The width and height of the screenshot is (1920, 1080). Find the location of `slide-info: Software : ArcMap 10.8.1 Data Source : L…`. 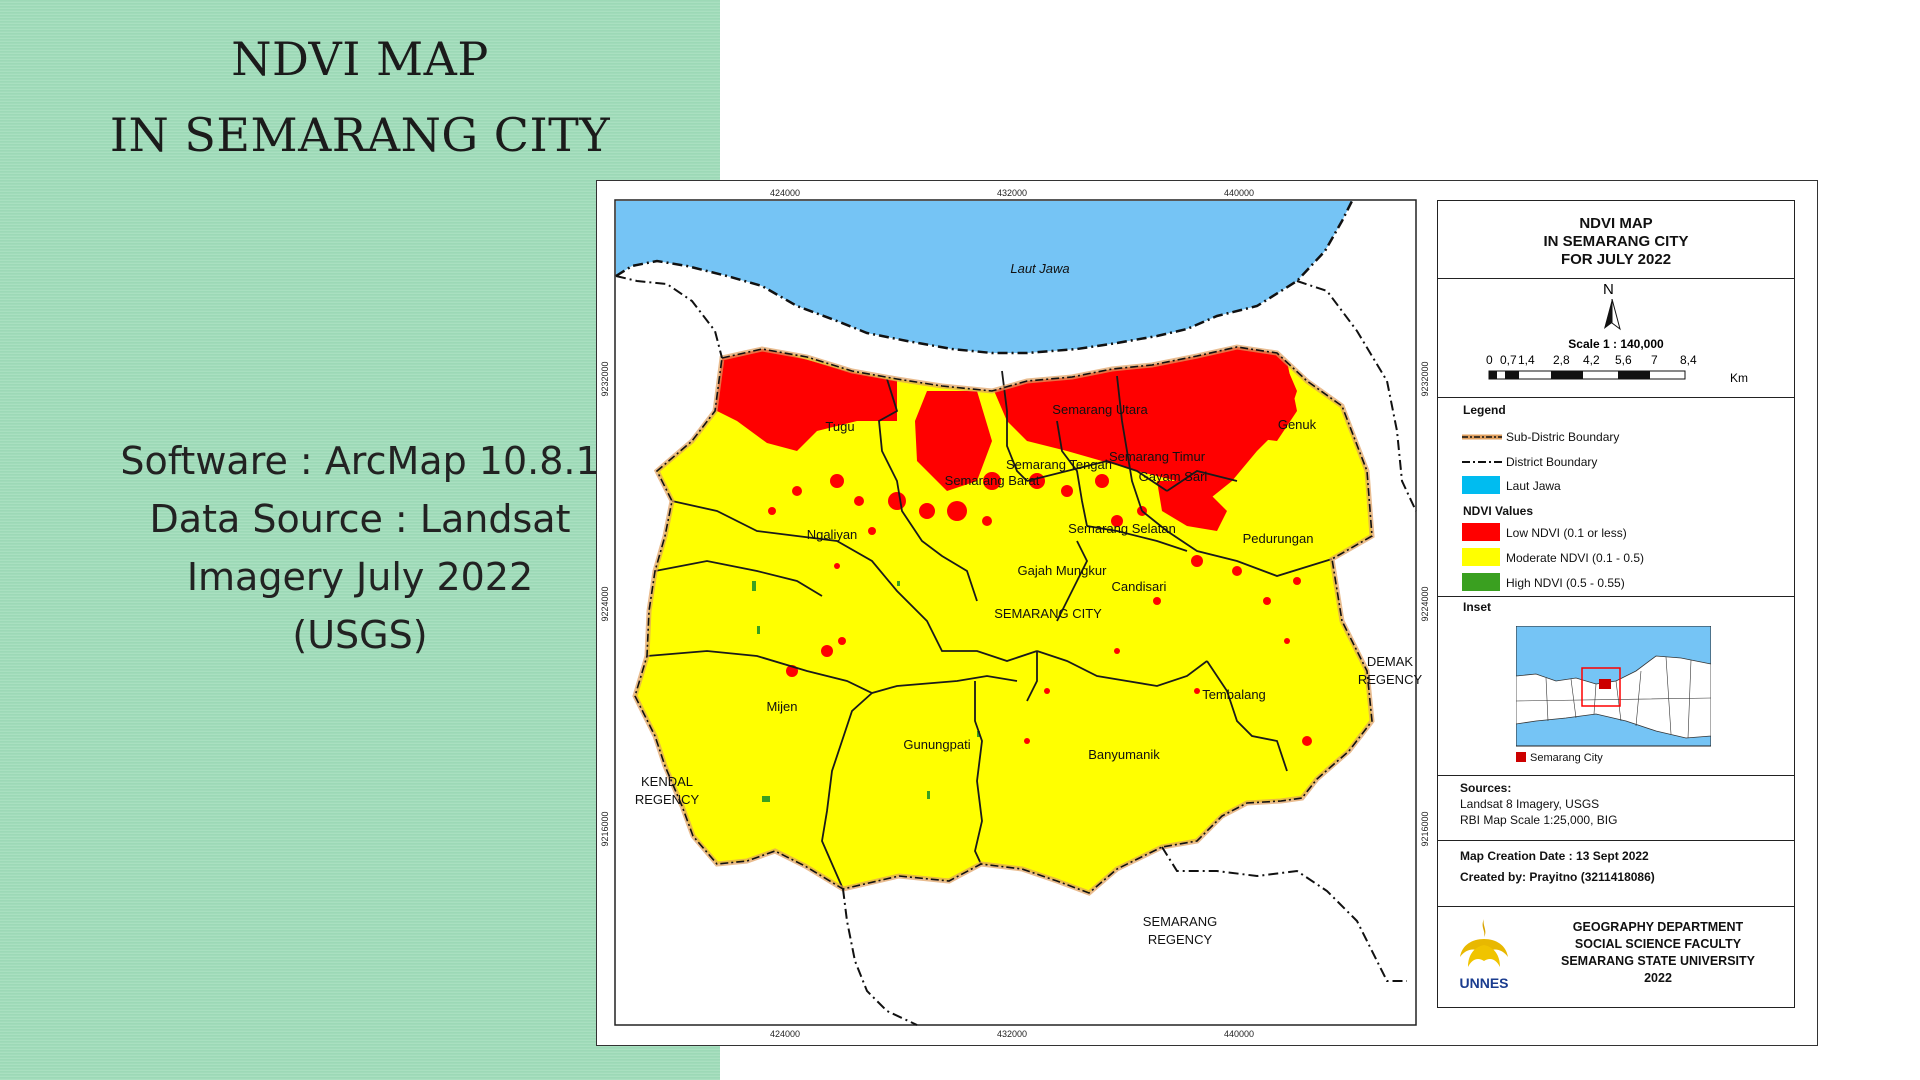

slide-info: Software : ArcMap 10.8.1 Data Source : L… is located at coordinates (360, 548).